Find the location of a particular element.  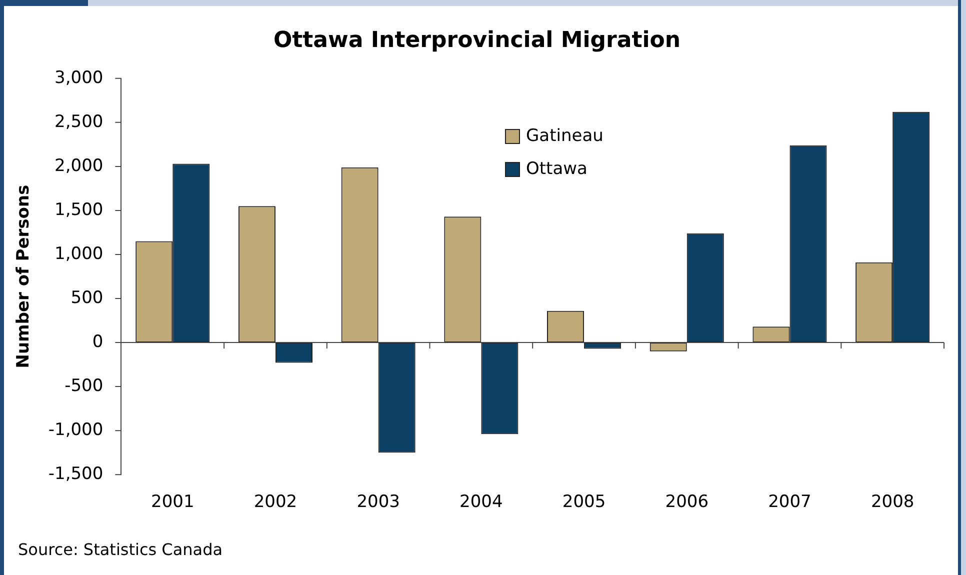

y-tick-label: 2,500 is located at coordinates (79, 122).